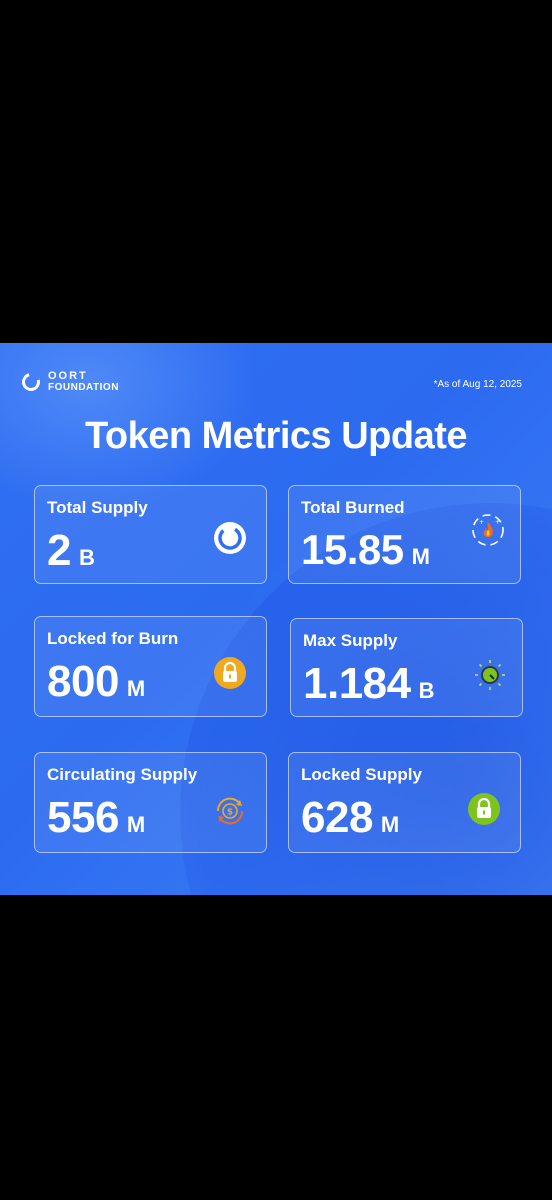  Describe the element at coordinates (83, 681) in the screenshot. I see `metric-number: 800` at that location.